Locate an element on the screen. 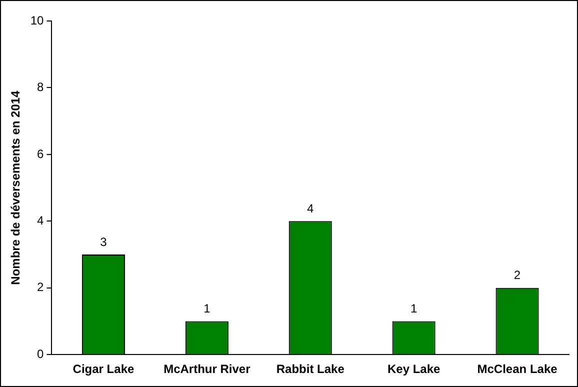 Image resolution: width=578 pixels, height=387 pixels. x-tick-label: Cigar Lake is located at coordinates (103, 369).